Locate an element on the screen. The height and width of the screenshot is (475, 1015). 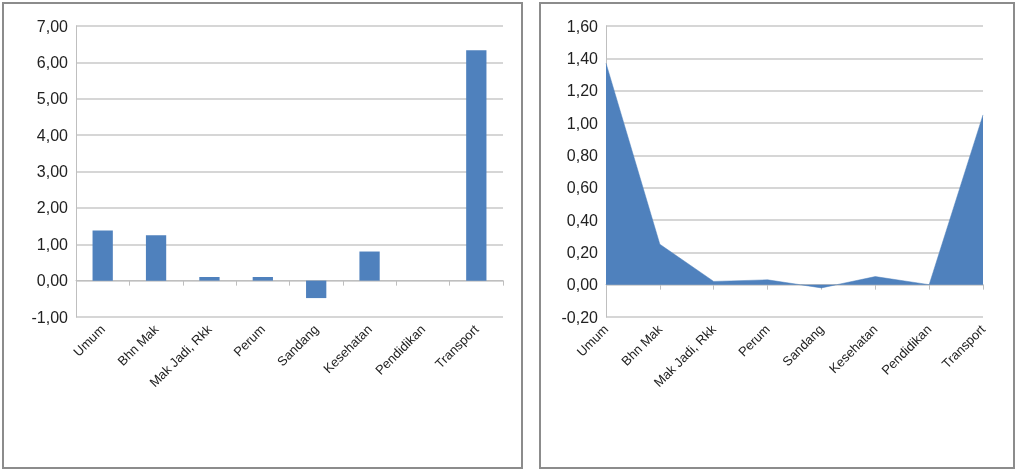
y-tick-label: 0,20 is located at coordinates (582, 252).